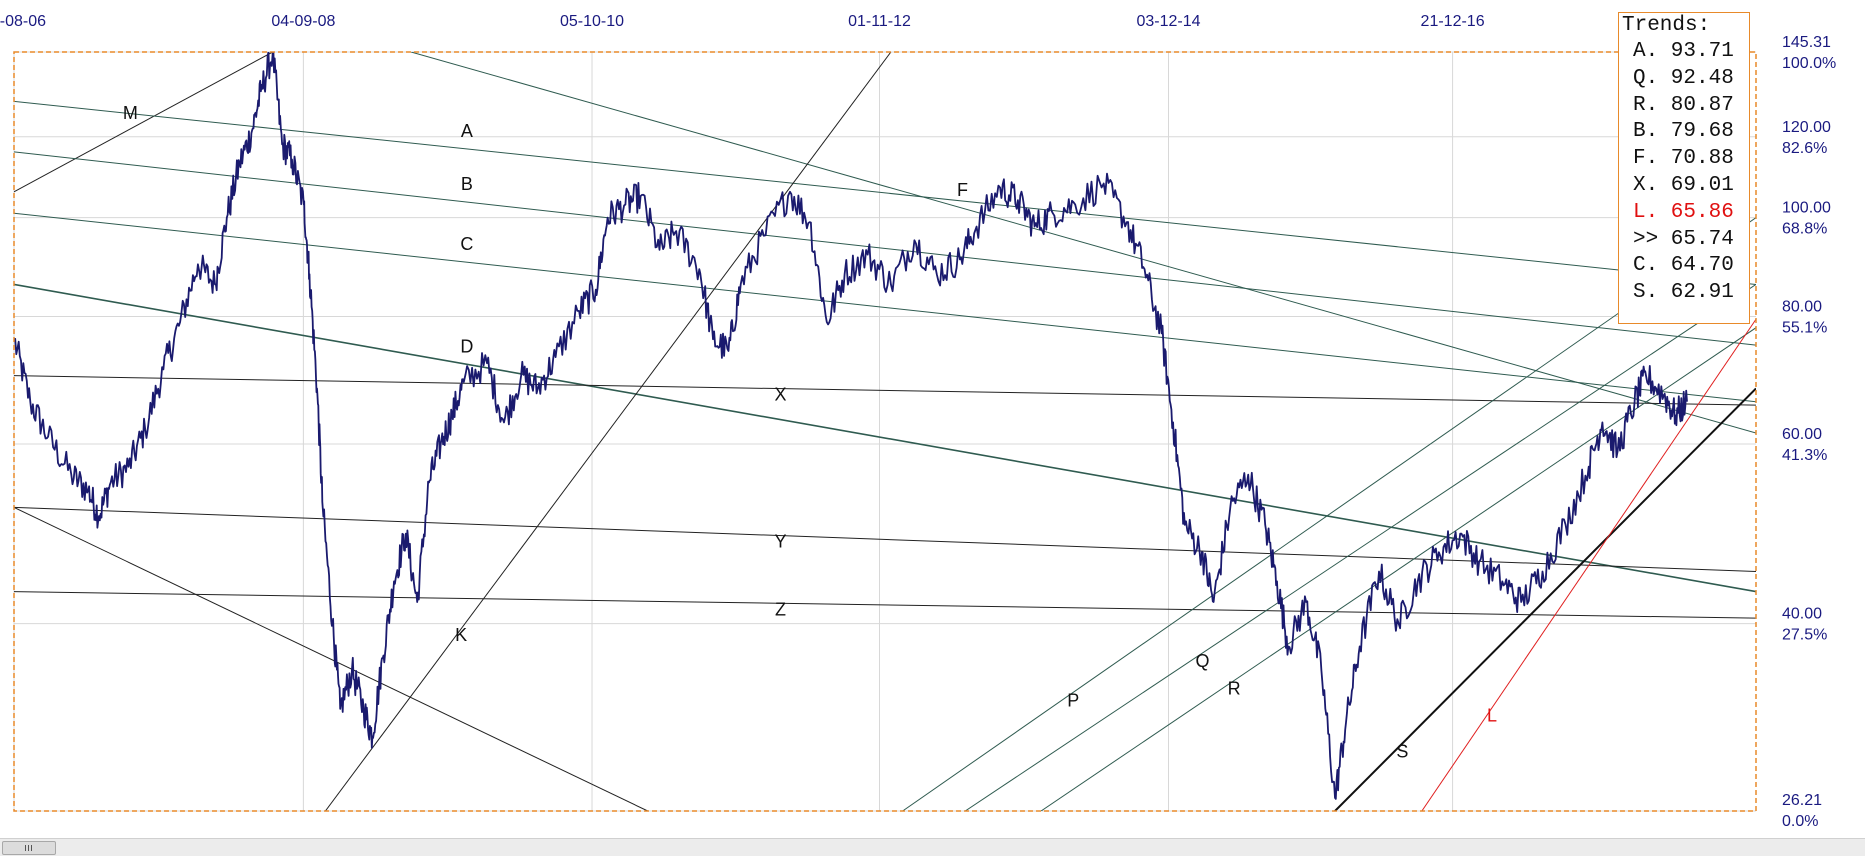 Image resolution: width=1865 pixels, height=856 pixels. I want to click on y-tick-percent: 41.3%, so click(1804, 455).